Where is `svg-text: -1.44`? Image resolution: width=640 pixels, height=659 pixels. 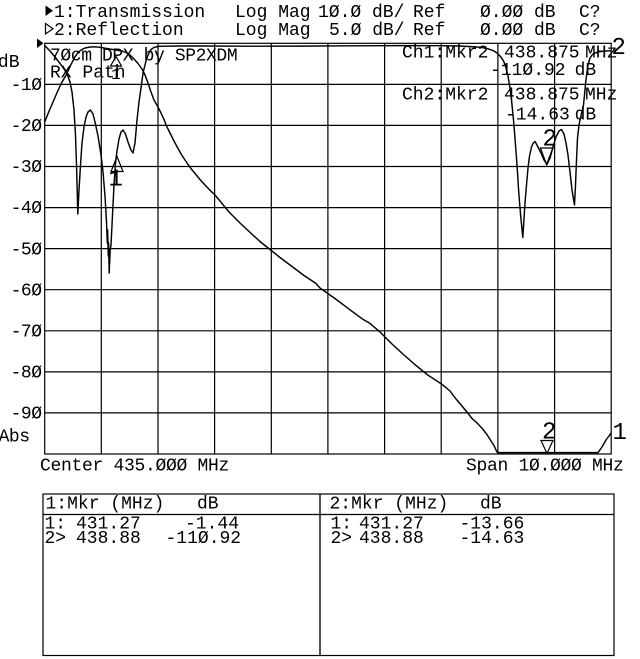
svg-text: -1.44 is located at coordinates (212, 525).